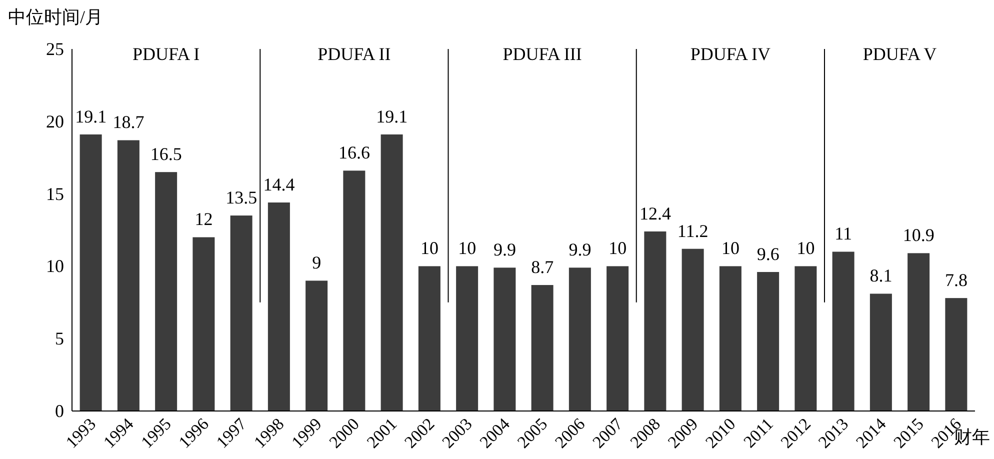 The image size is (994, 459). I want to click on data-label: 16.6, so click(354, 152).